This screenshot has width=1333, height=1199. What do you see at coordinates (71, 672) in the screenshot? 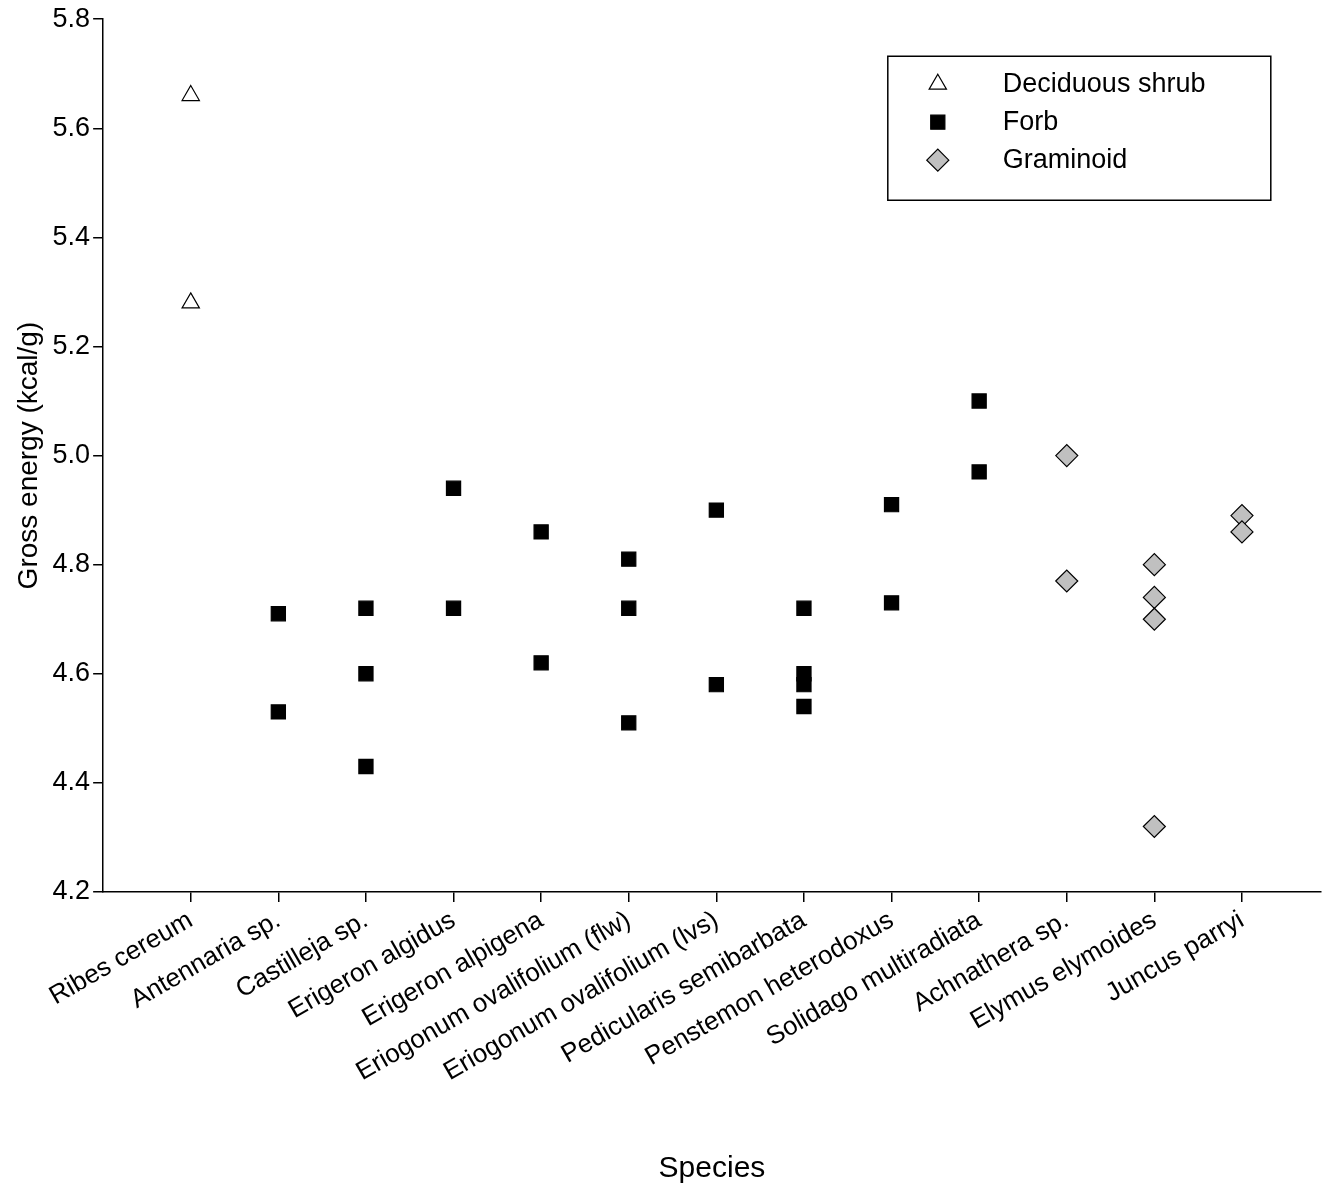
I see `y-tick-label: 4.6` at bounding box center [71, 672].